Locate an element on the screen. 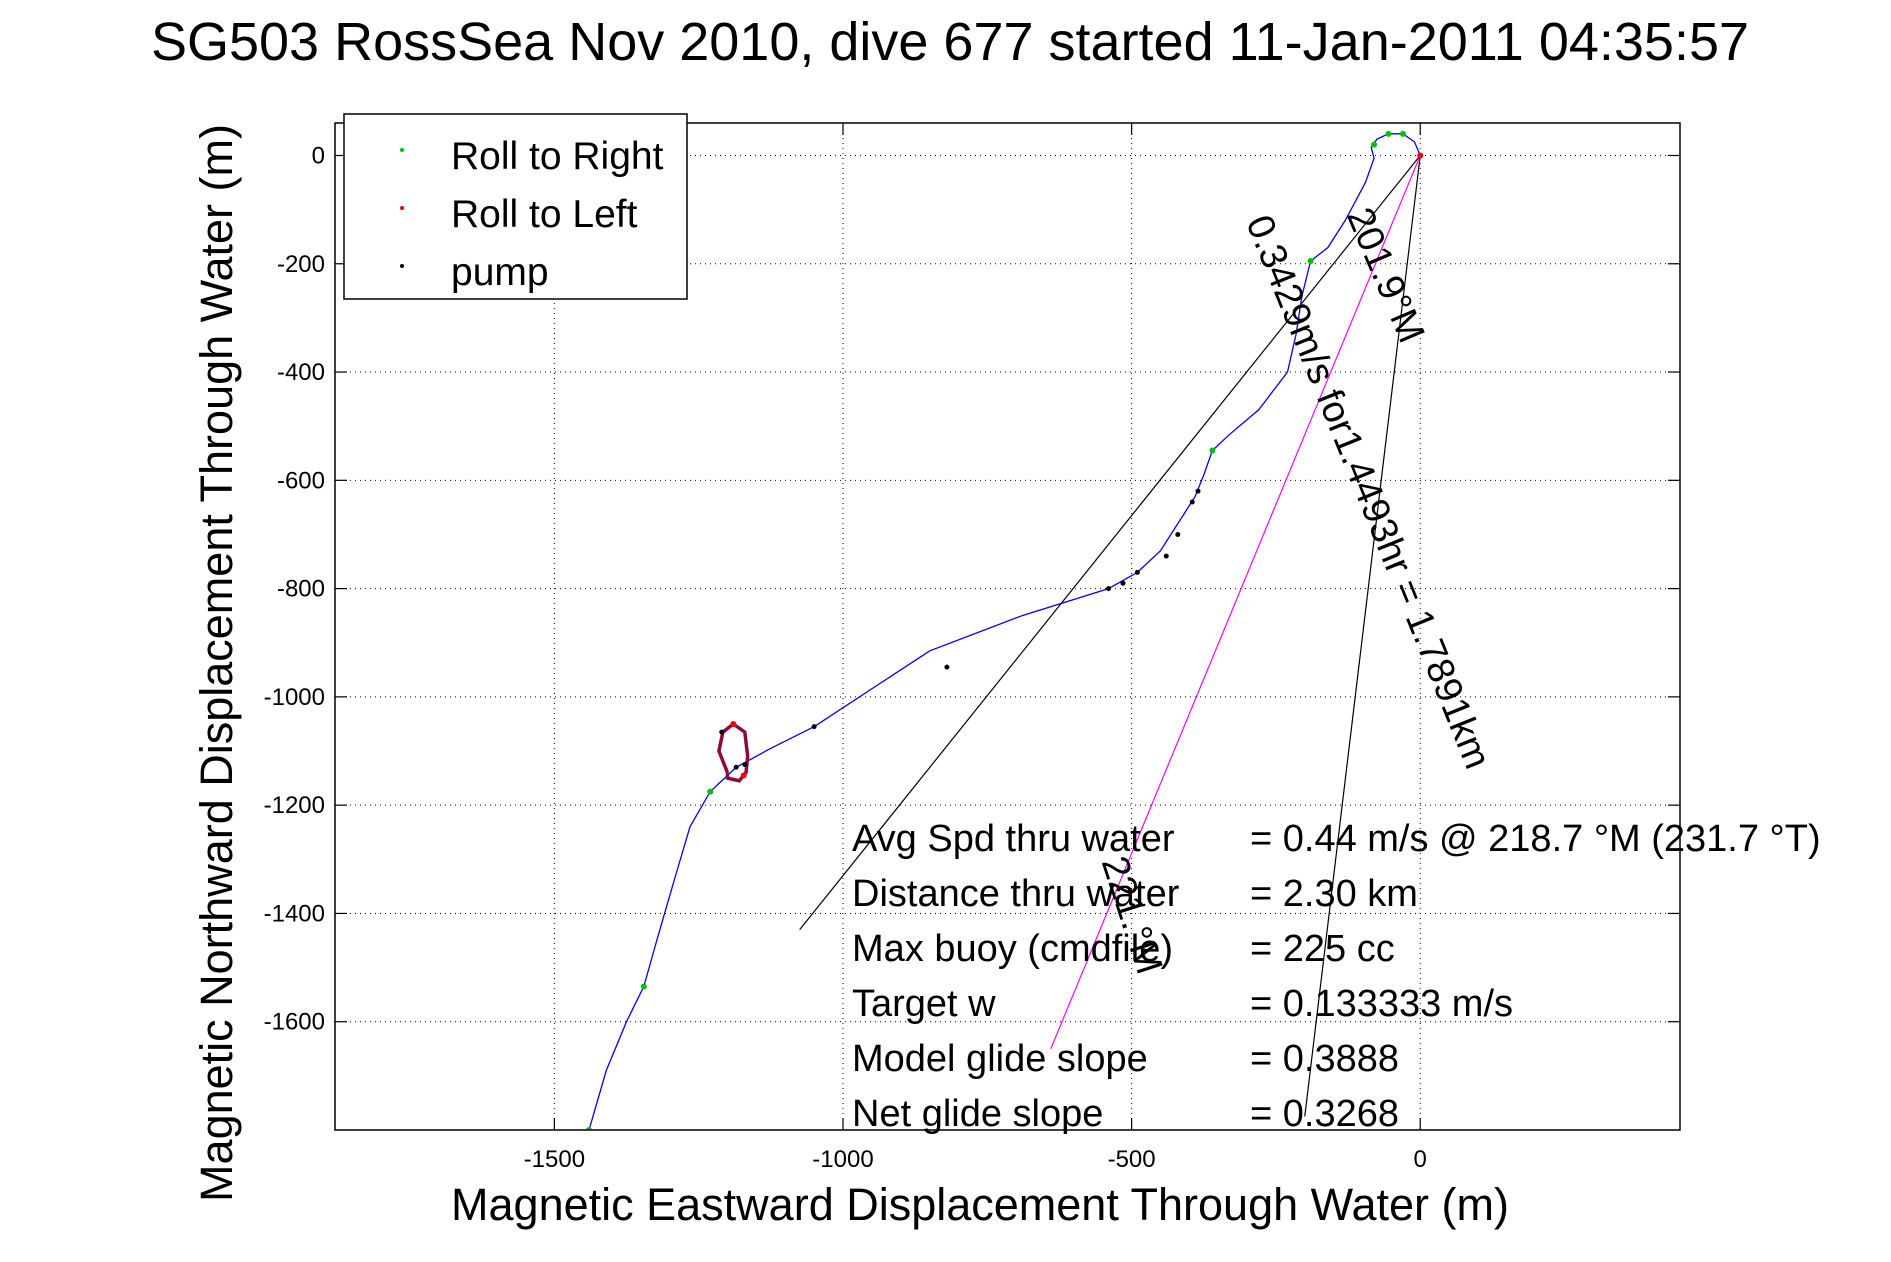 The width and height of the screenshot is (1891, 1262). y-tick-label-5: -1000 is located at coordinates (294, 697).